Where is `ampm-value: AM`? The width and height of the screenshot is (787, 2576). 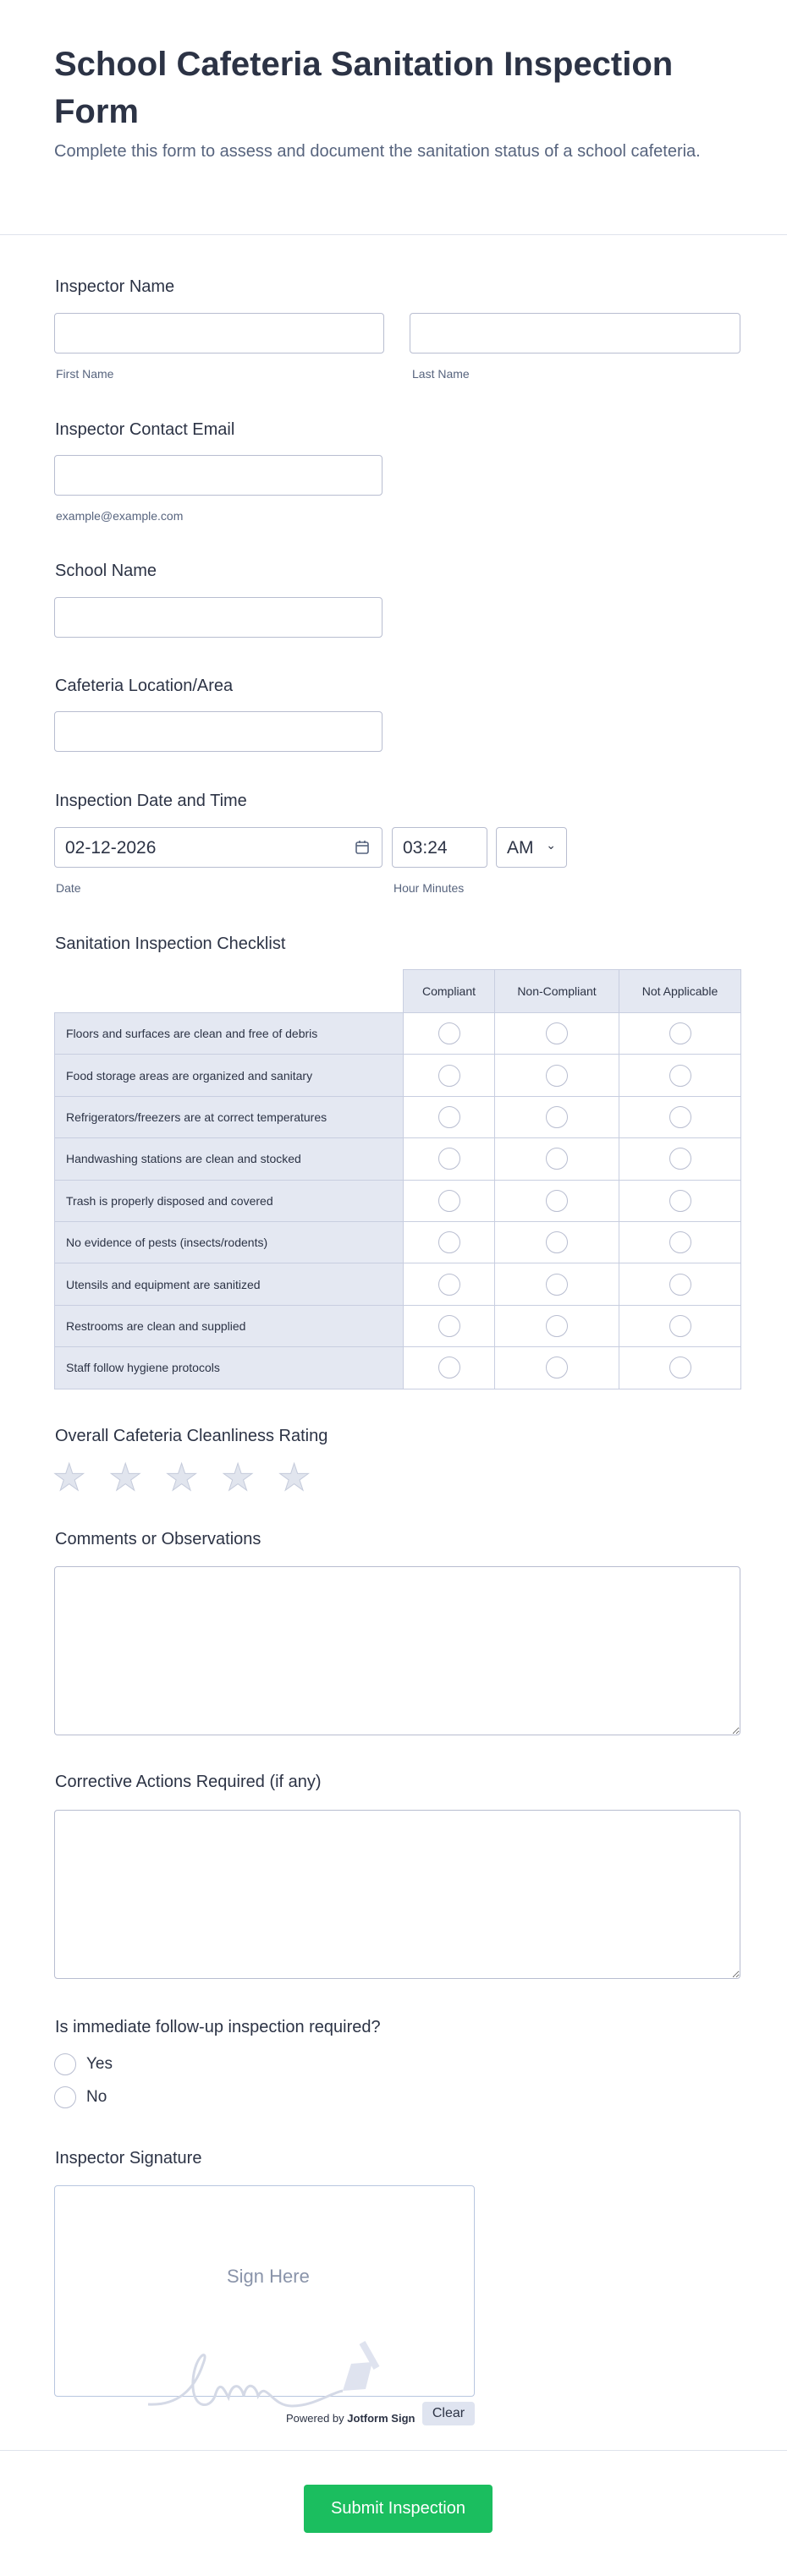
ampm-value: AM is located at coordinates (520, 848).